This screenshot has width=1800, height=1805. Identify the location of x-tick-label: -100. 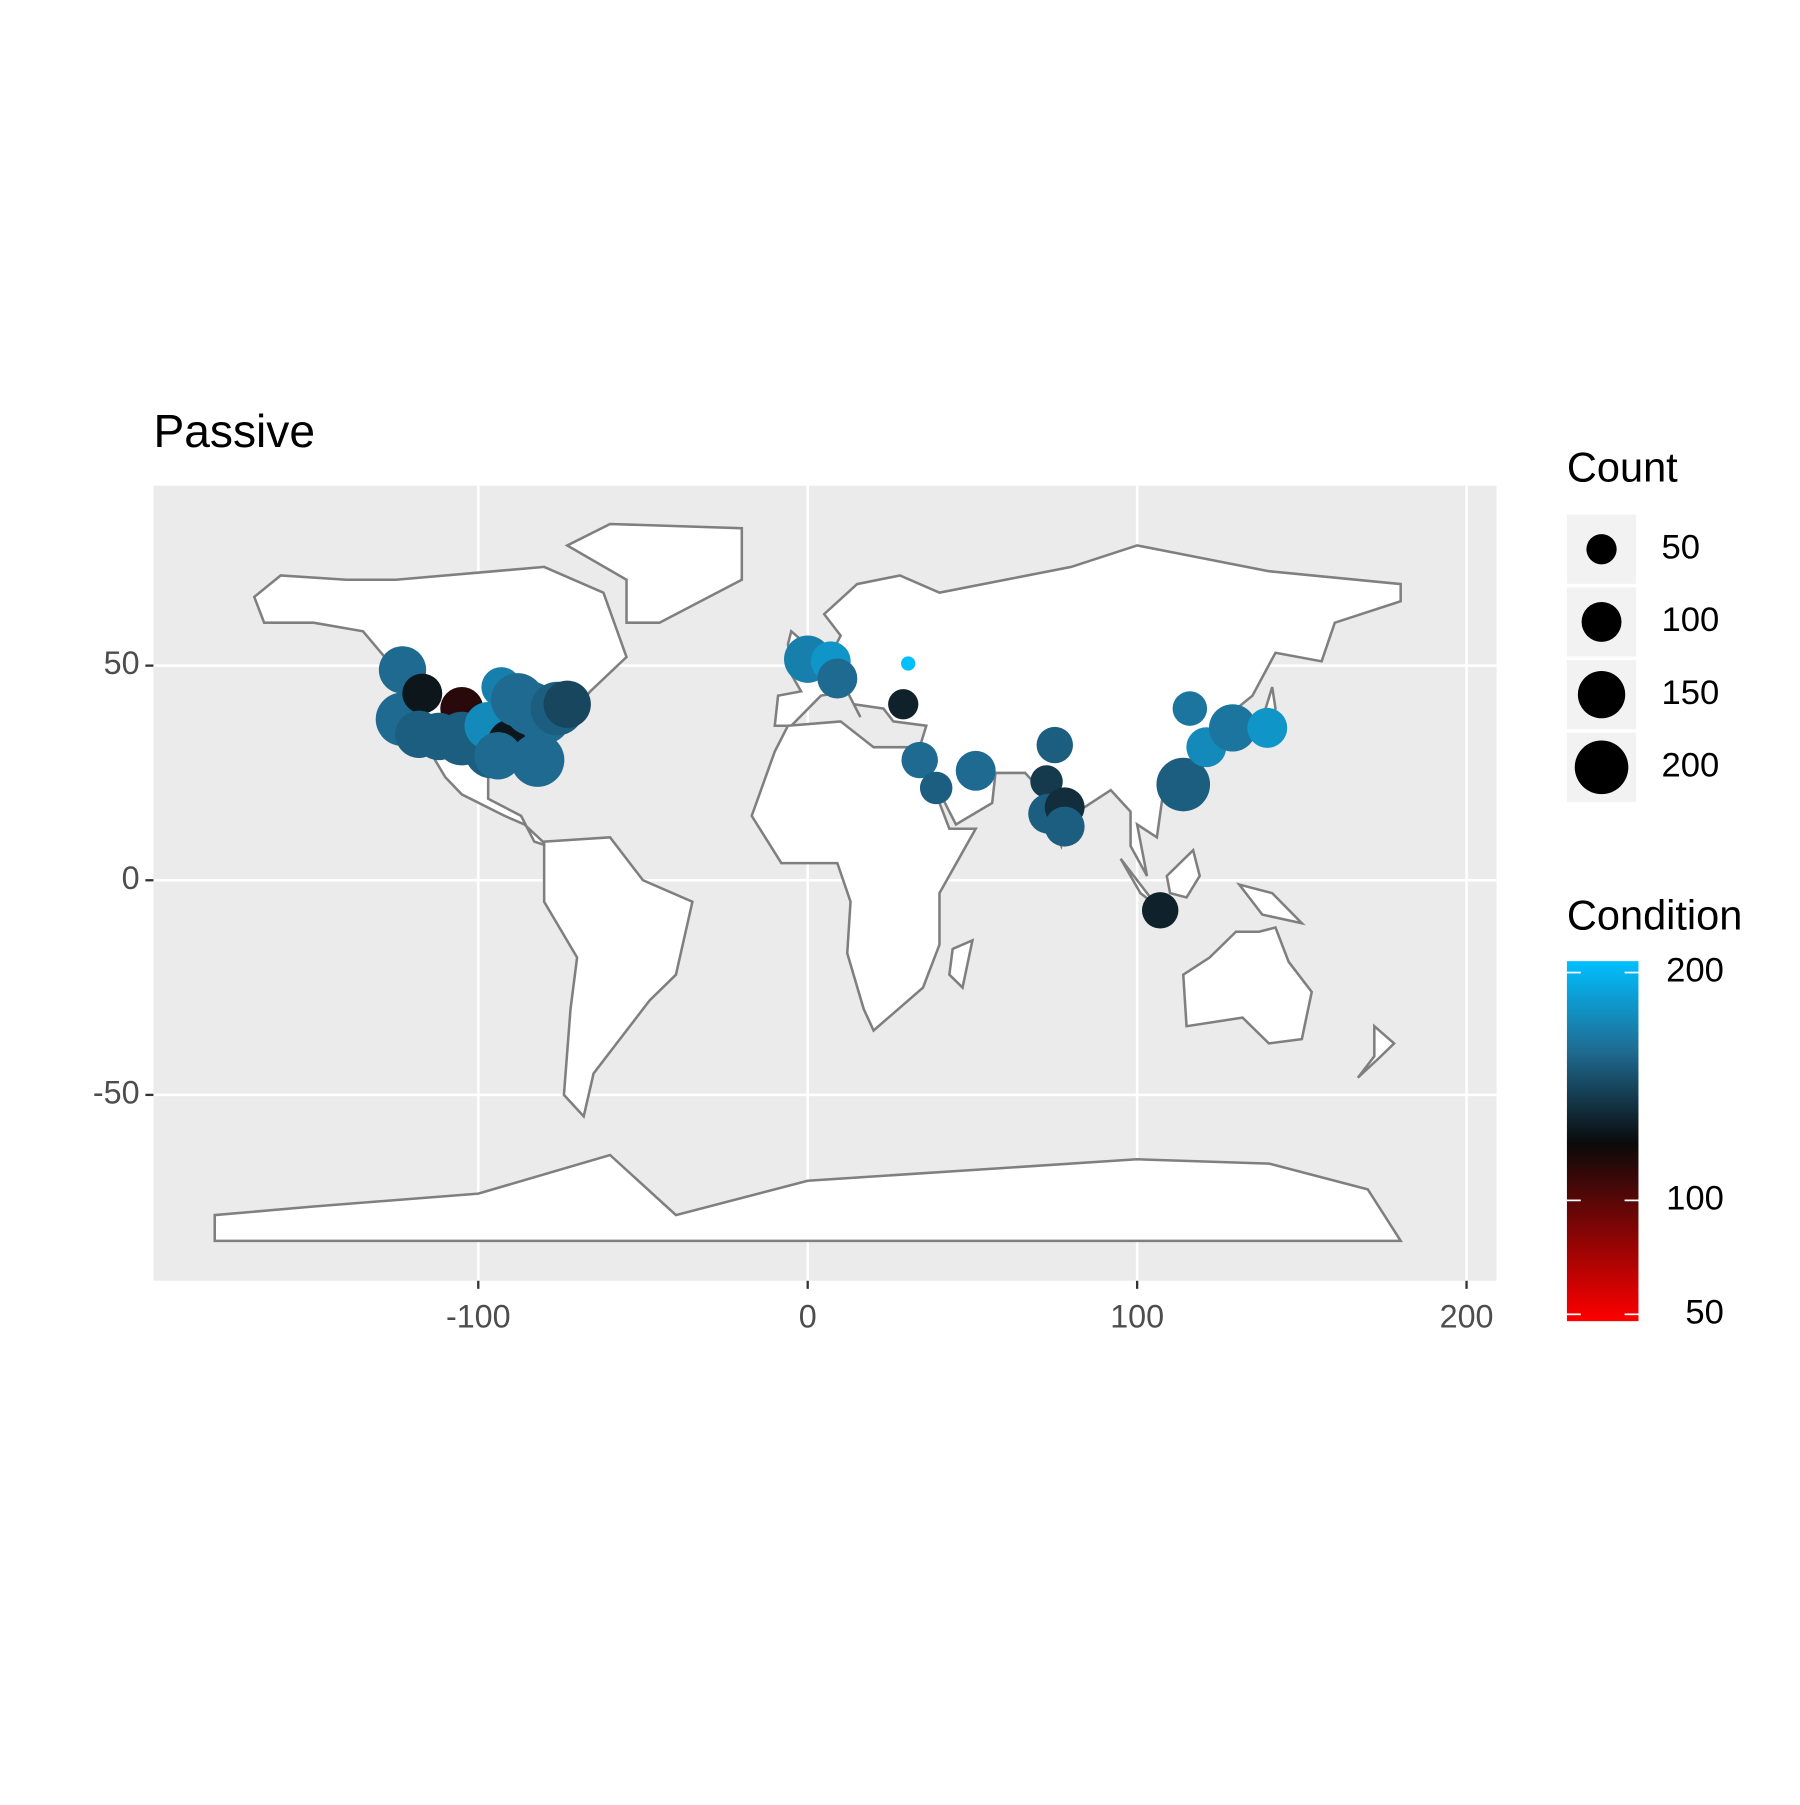
(478, 1316).